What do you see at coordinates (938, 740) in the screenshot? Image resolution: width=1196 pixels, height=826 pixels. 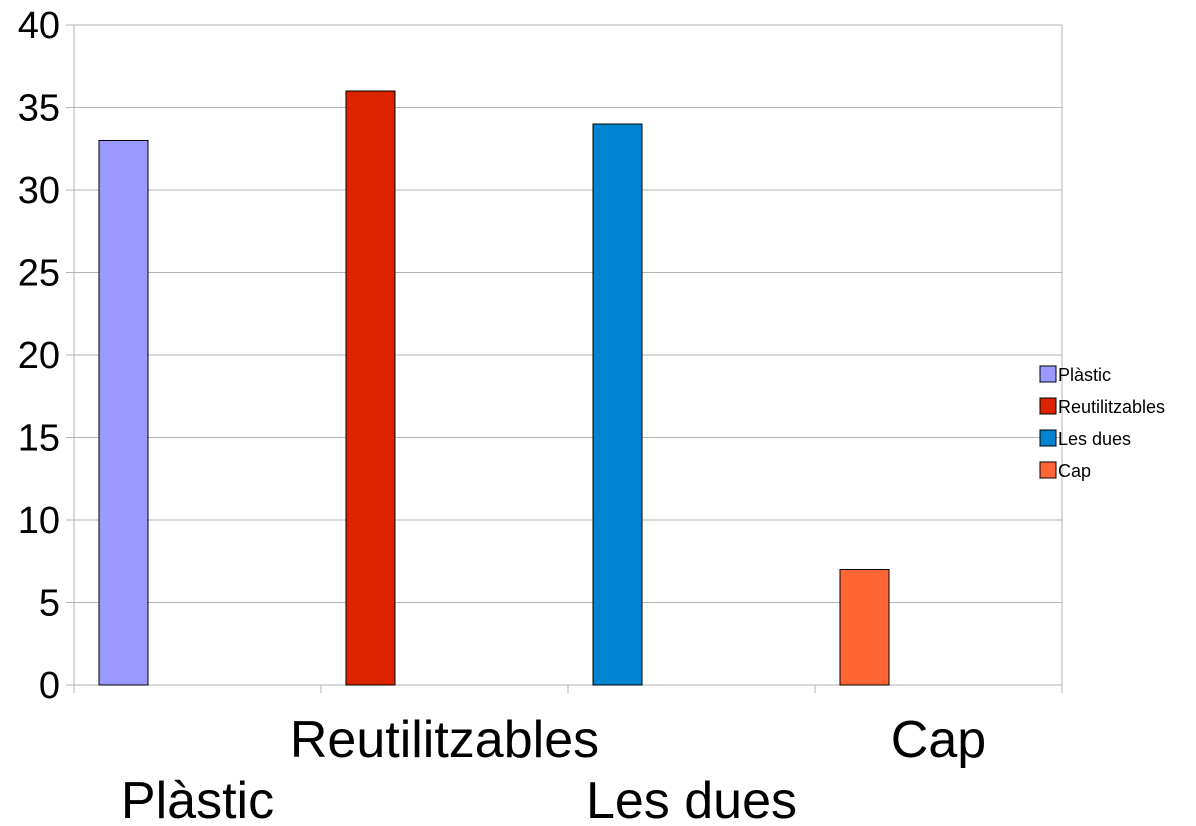 I see `category-label: Cap` at bounding box center [938, 740].